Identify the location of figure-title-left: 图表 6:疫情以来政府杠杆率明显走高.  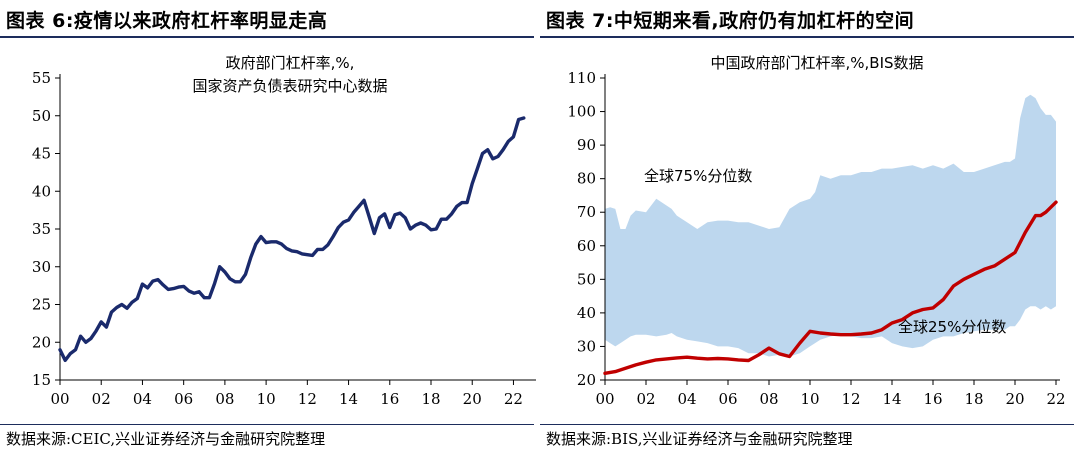
(167, 21).